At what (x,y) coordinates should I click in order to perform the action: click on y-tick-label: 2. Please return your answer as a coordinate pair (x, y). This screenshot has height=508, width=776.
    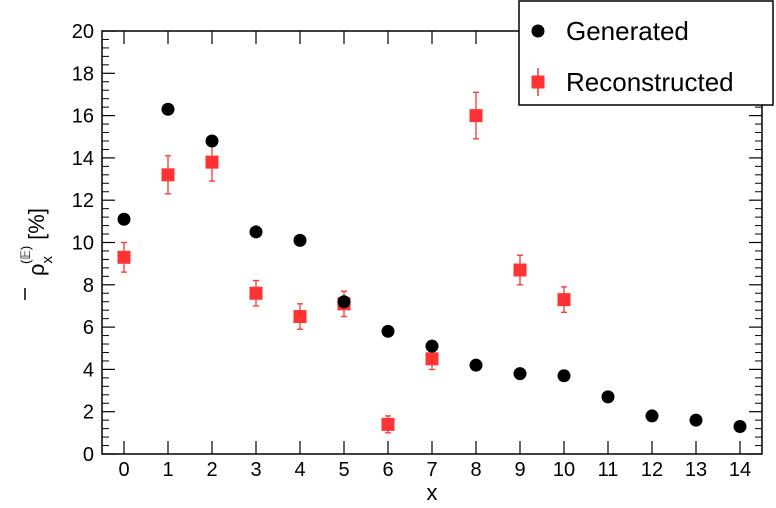
    Looking at the image, I should click on (88, 413).